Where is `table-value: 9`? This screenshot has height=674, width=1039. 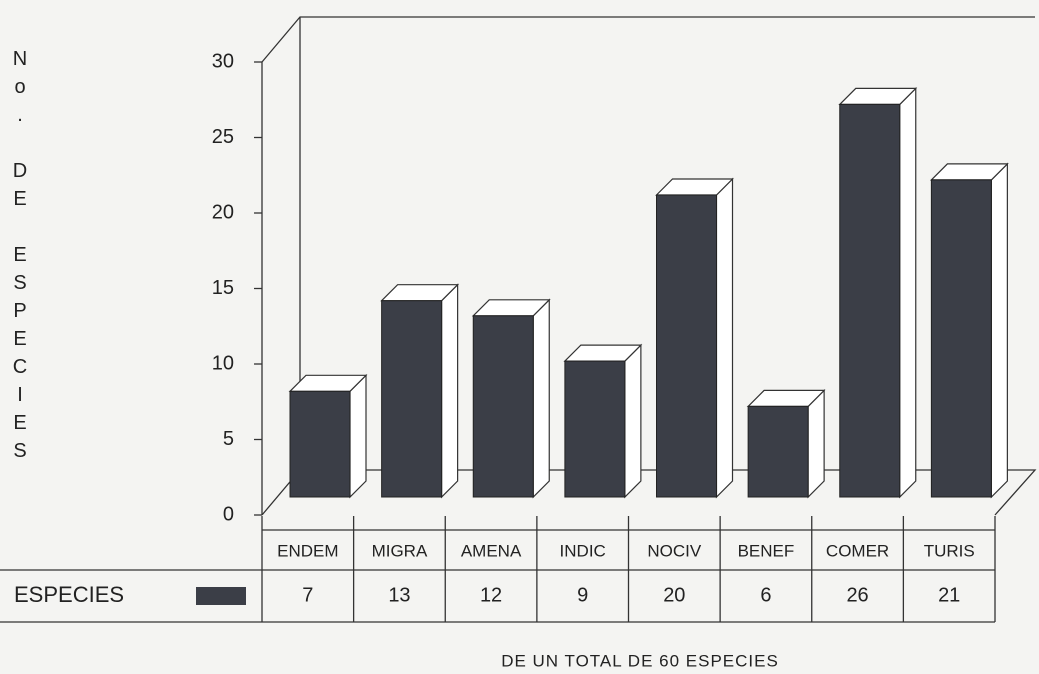
table-value: 9 is located at coordinates (582, 595).